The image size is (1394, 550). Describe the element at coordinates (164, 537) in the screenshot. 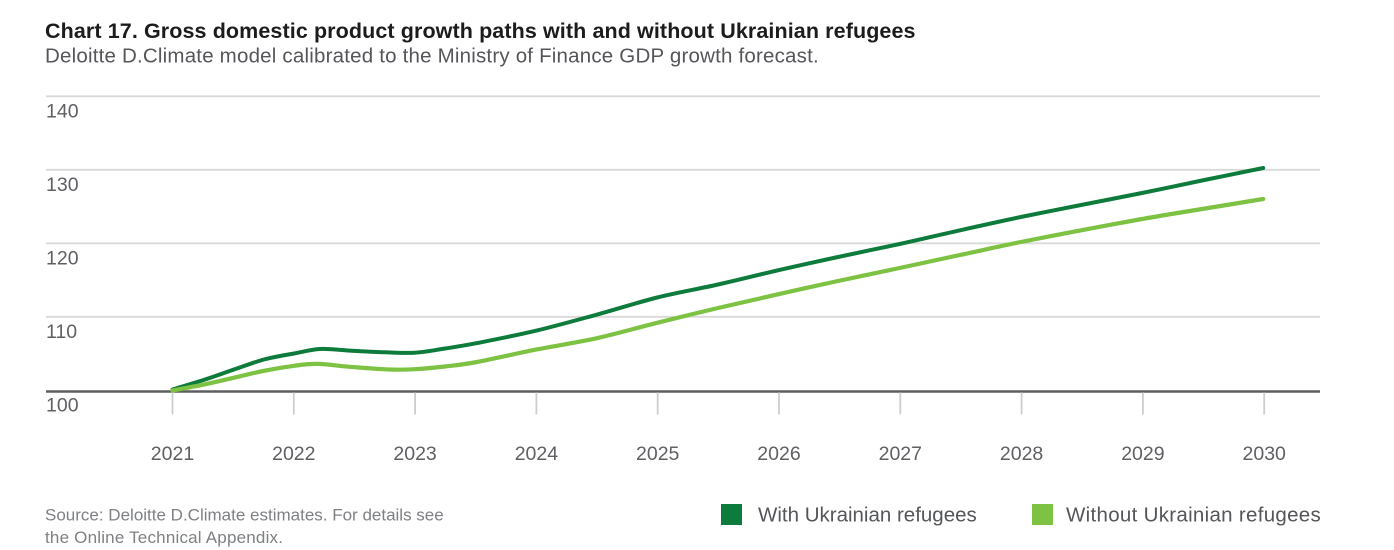

I see `svg-text: the Online Technical Appendix.` at that location.